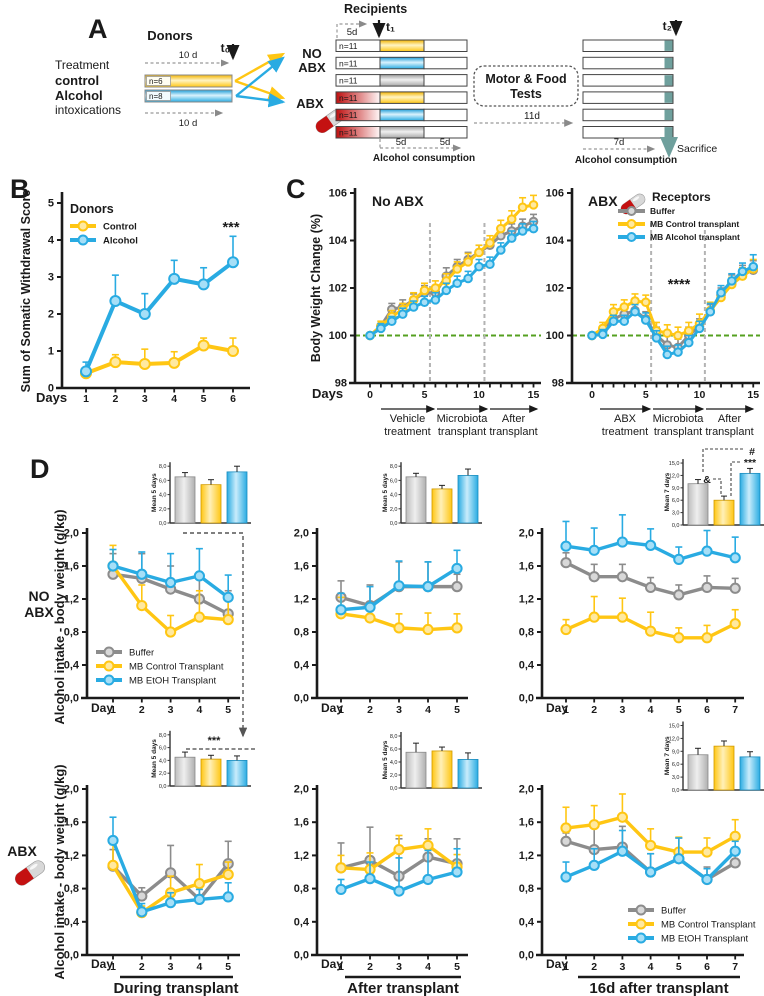  Describe the element at coordinates (260, 76) in the screenshot. I see `alcohol-to-noabx-arrow-icon` at that location.